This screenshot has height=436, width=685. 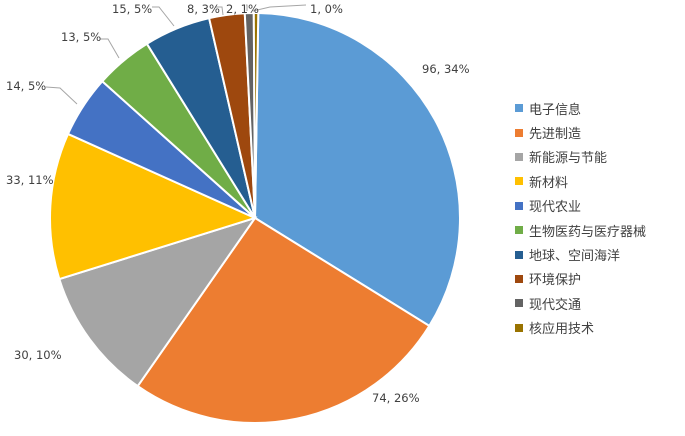 I want to click on legend-label: 现代农业, so click(x=555, y=208).